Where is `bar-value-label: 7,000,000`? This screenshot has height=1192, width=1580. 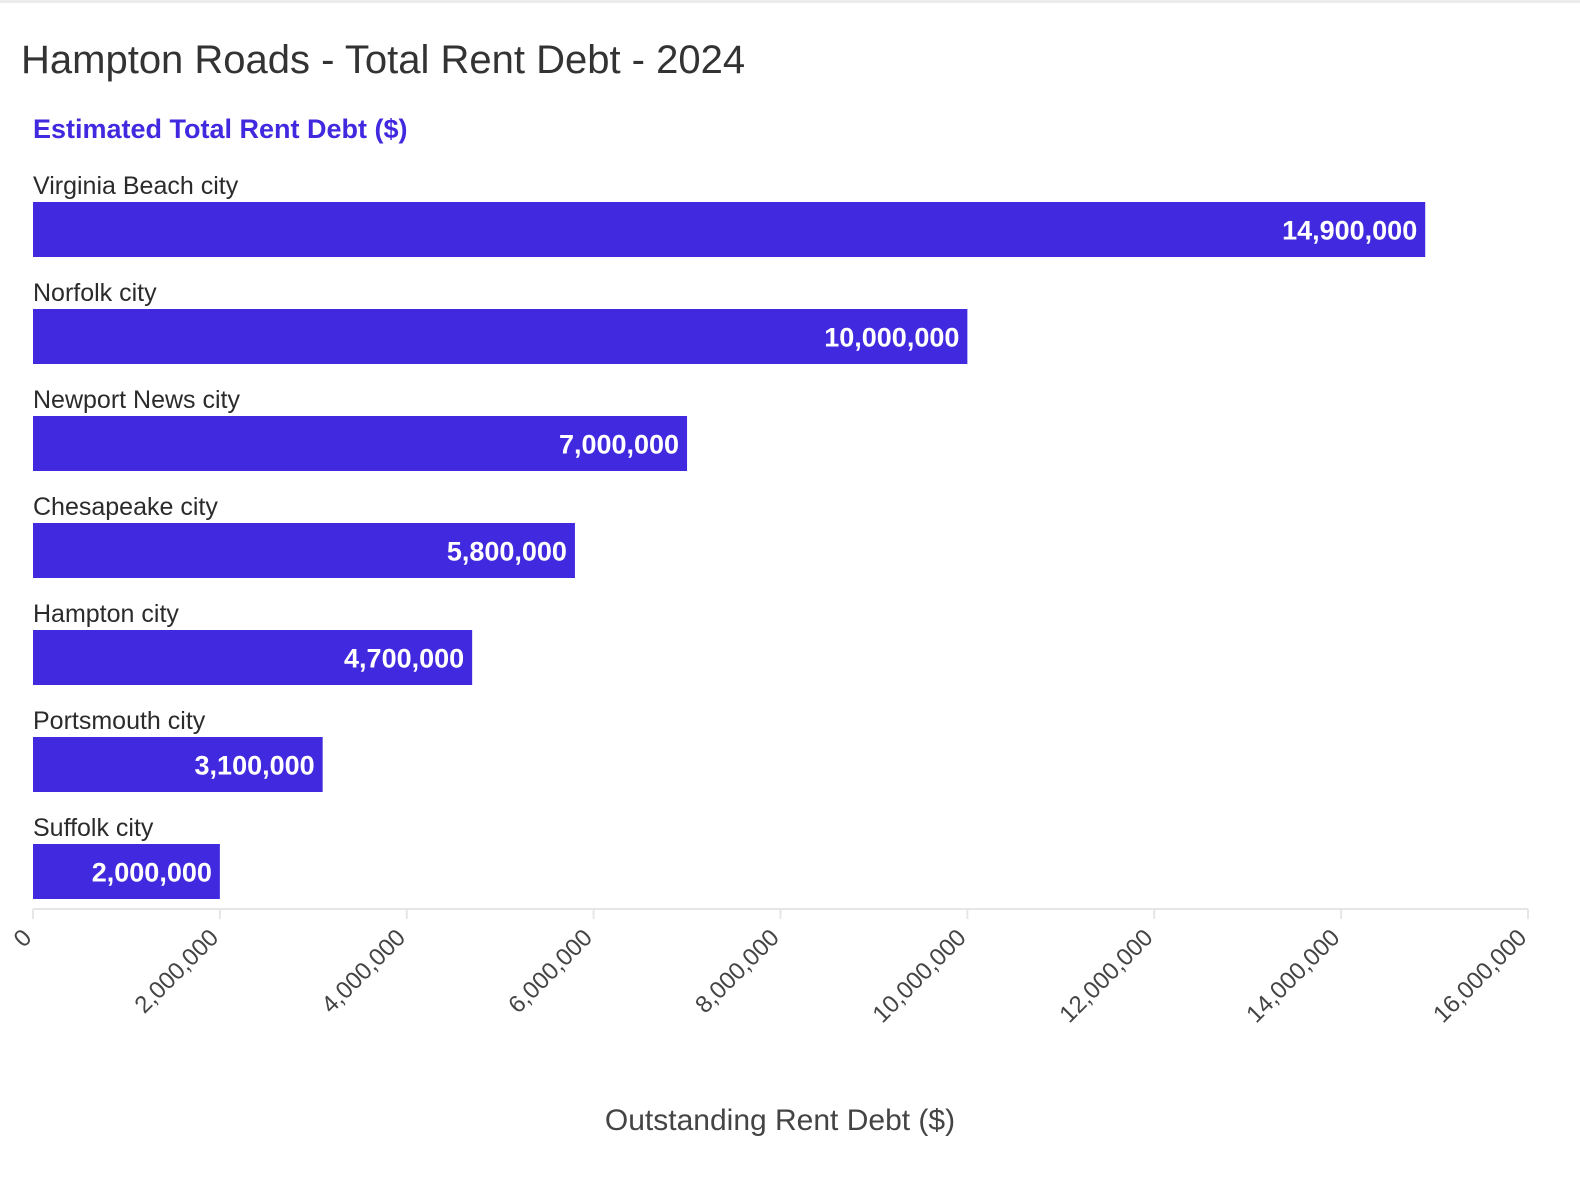 bar-value-label: 7,000,000 is located at coordinates (619, 445).